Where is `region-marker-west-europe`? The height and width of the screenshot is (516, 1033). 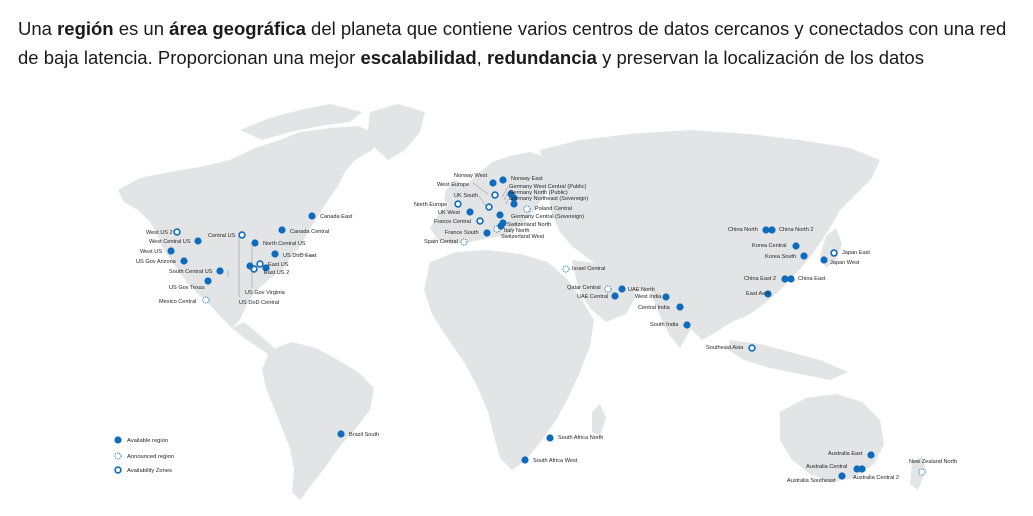
region-marker-west-europe is located at coordinates (495, 195).